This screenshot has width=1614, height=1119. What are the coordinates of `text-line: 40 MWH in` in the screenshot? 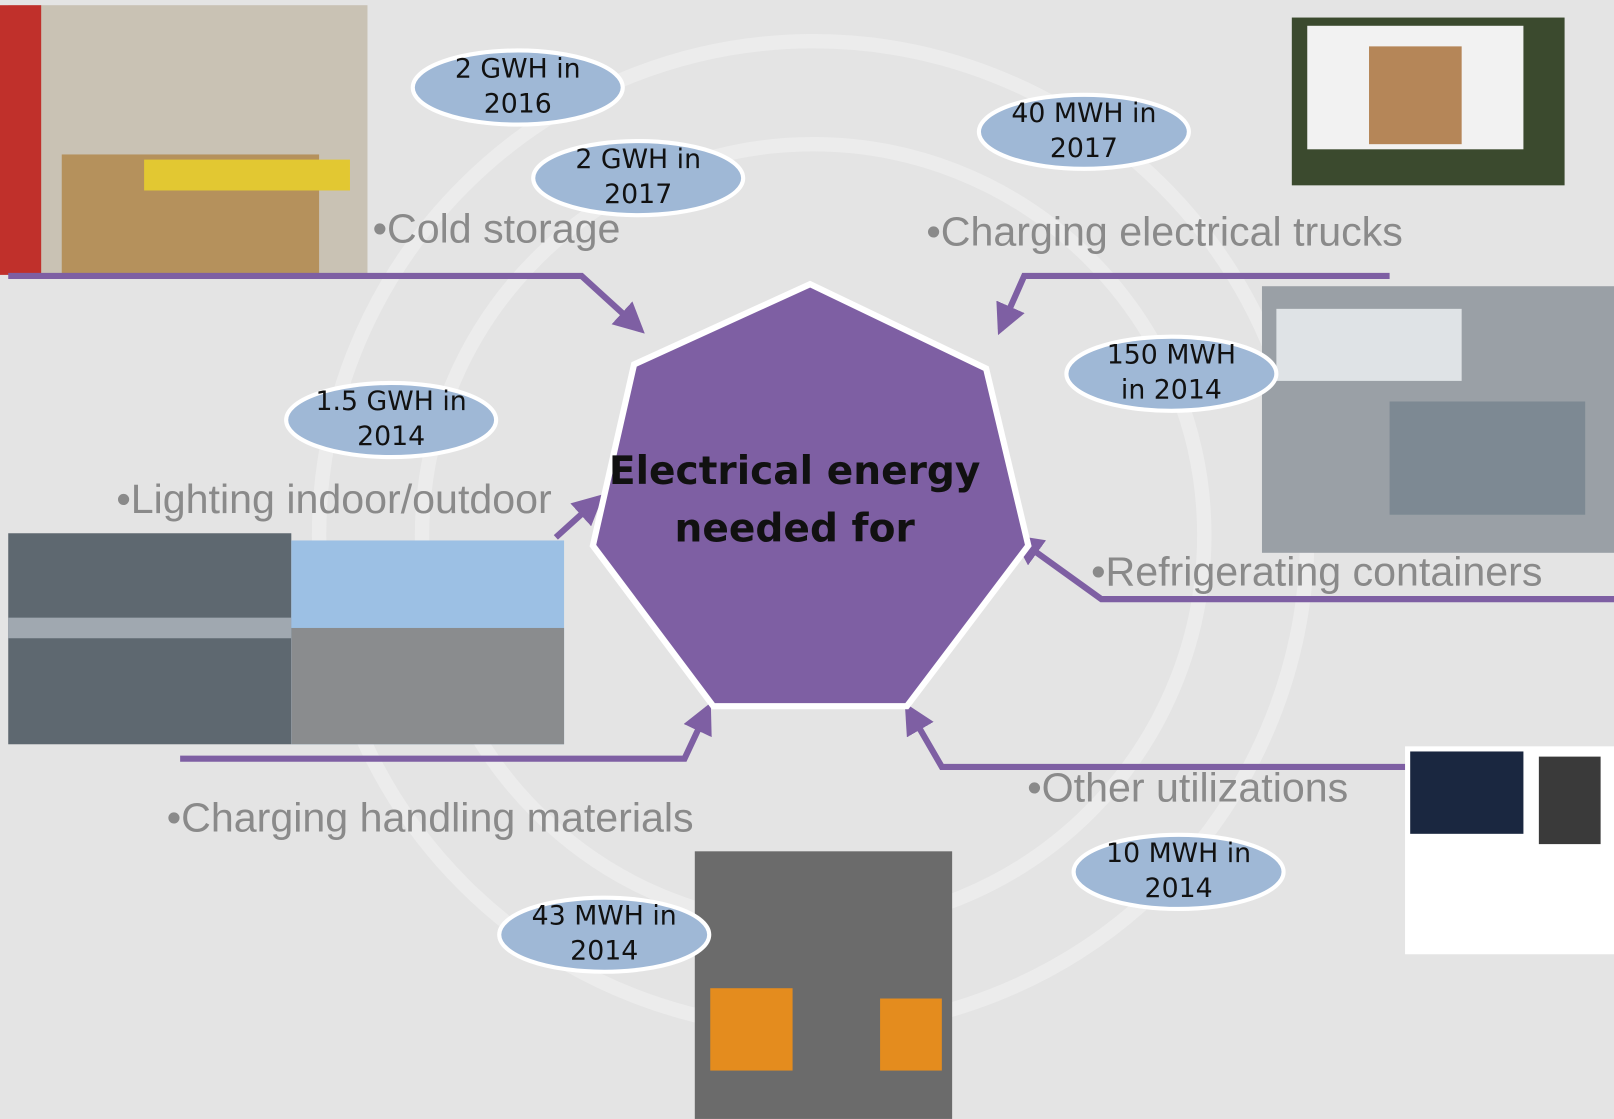 It's located at (1083, 113).